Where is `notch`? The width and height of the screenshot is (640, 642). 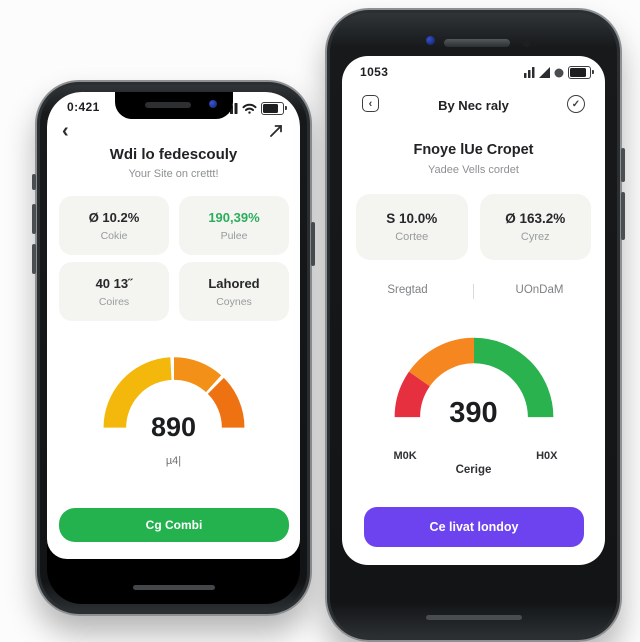 notch is located at coordinates (173, 105).